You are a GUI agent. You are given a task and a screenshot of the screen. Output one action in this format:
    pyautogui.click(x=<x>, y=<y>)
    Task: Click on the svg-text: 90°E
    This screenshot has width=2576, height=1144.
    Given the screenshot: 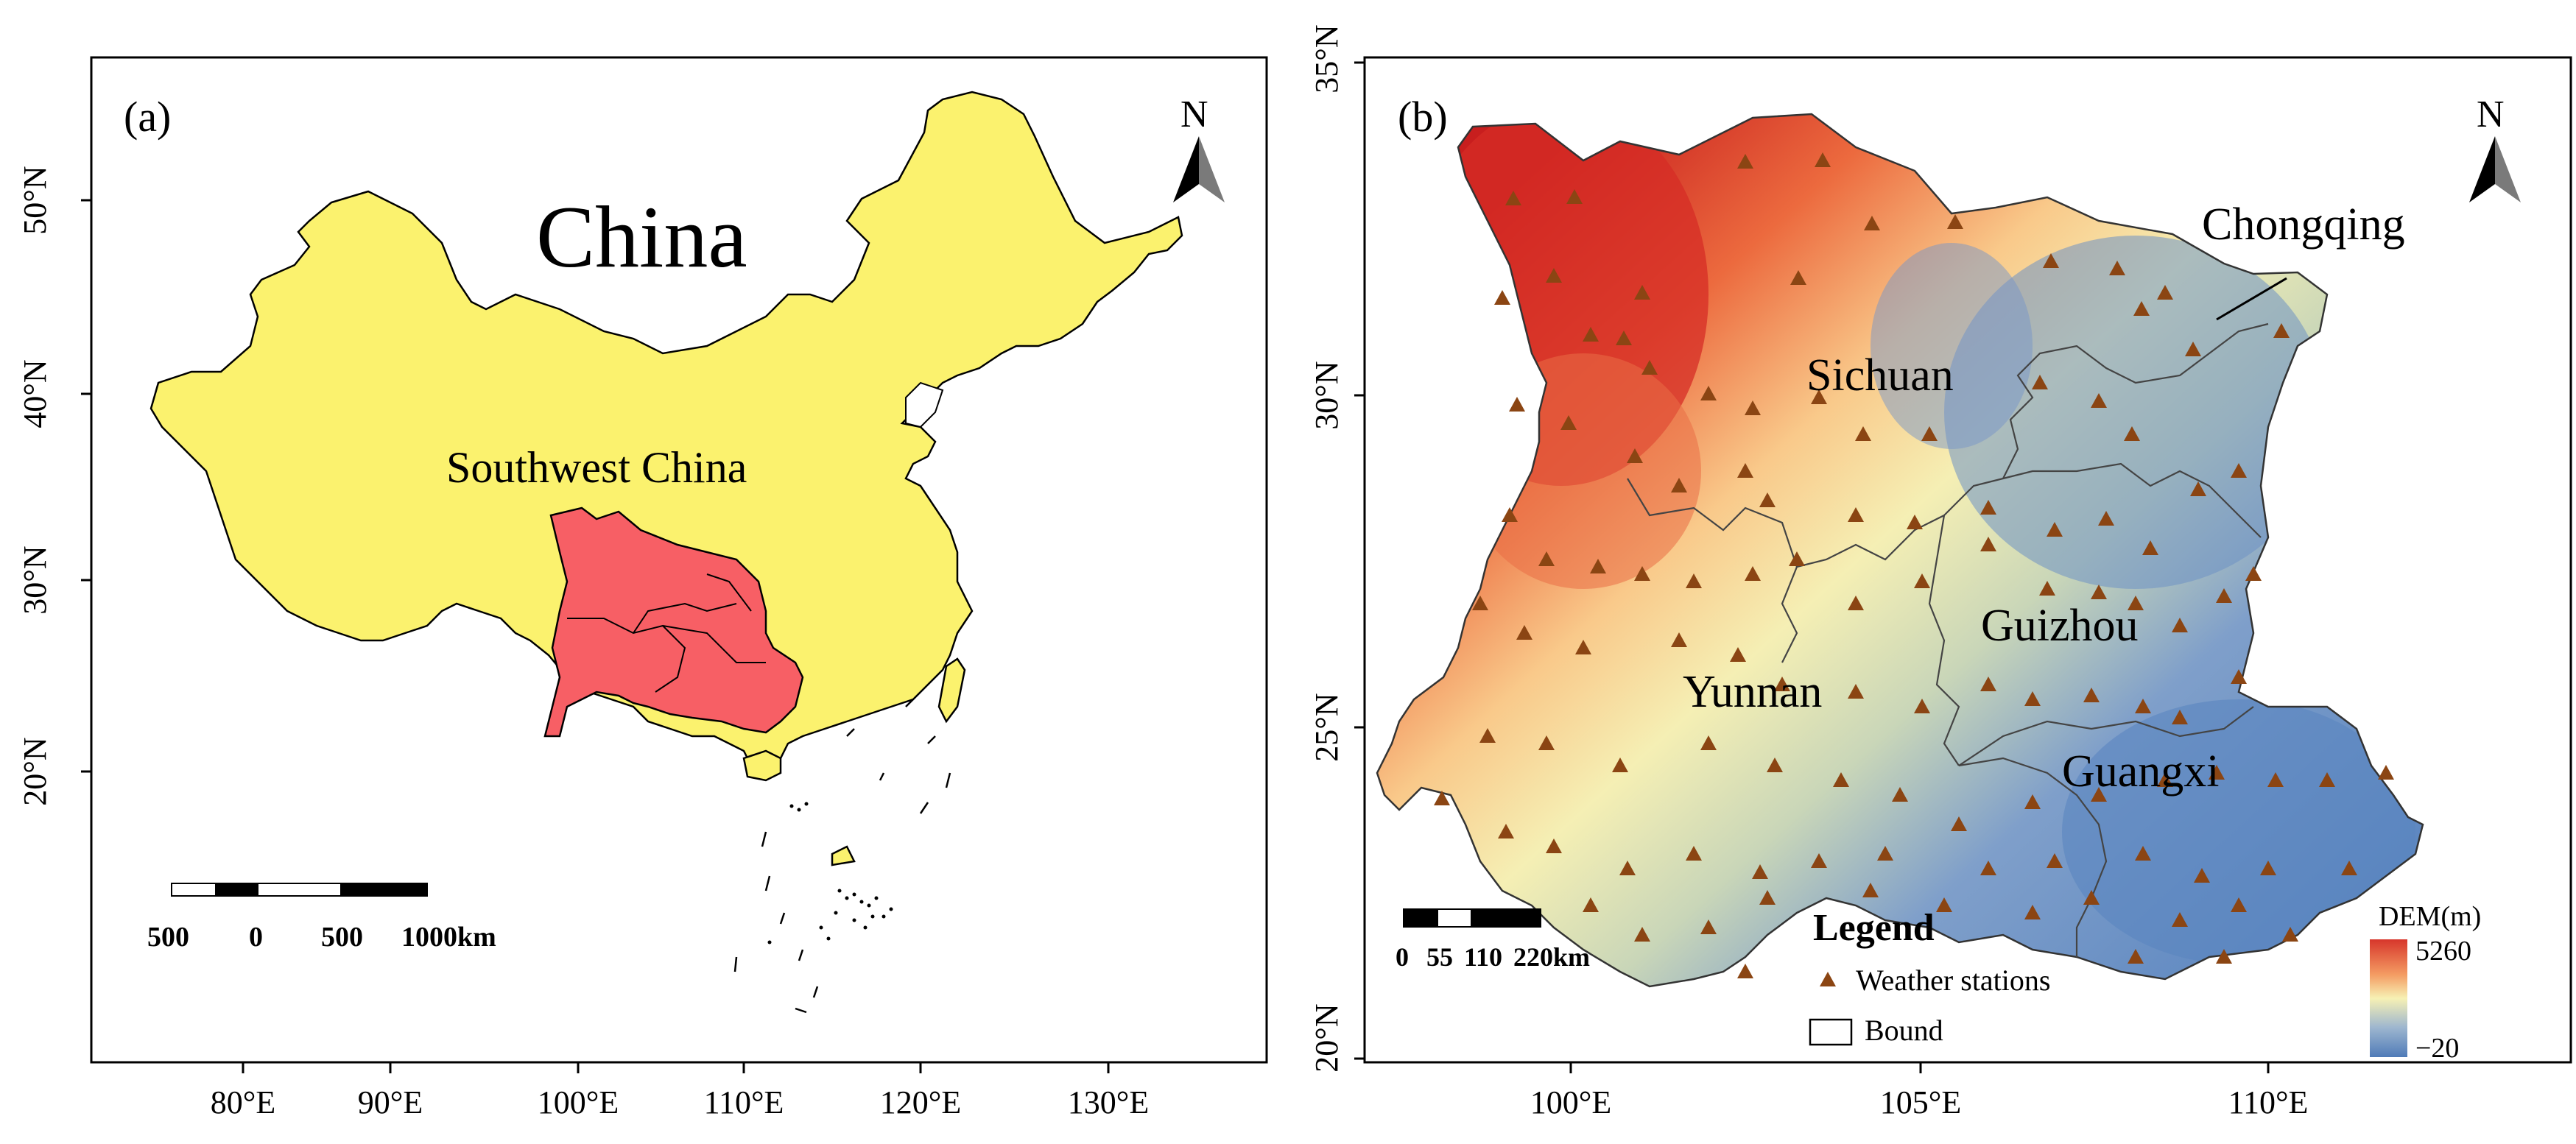 What is the action you would take?
    pyautogui.click(x=390, y=1102)
    